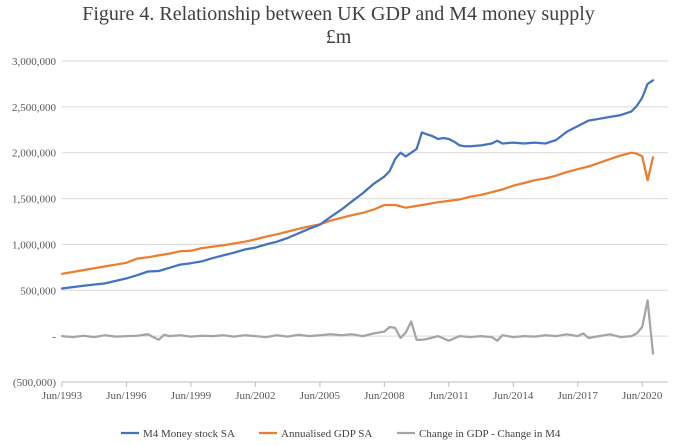 The image size is (677, 445). What do you see at coordinates (34, 108) in the screenshot?
I see `y-tick-label: 2,500,000` at bounding box center [34, 108].